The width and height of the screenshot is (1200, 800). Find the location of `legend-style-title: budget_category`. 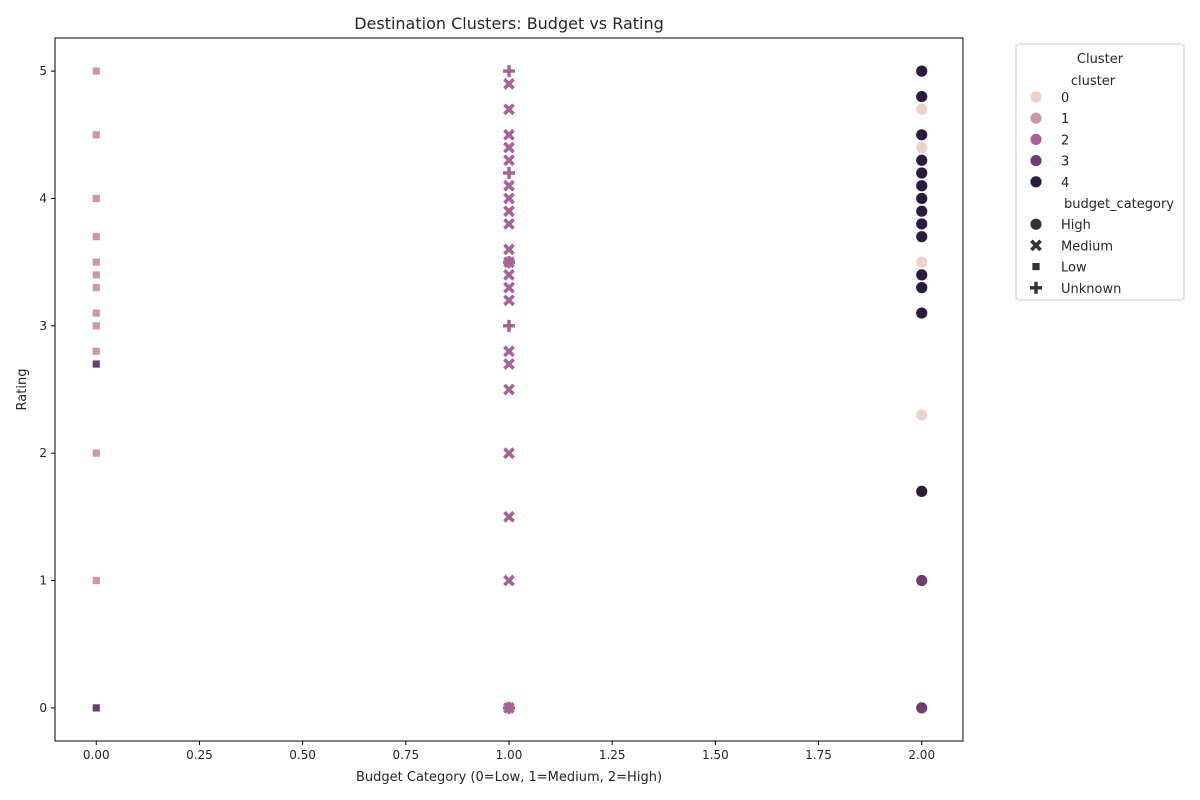

legend-style-title: budget_category is located at coordinates (1119, 204).